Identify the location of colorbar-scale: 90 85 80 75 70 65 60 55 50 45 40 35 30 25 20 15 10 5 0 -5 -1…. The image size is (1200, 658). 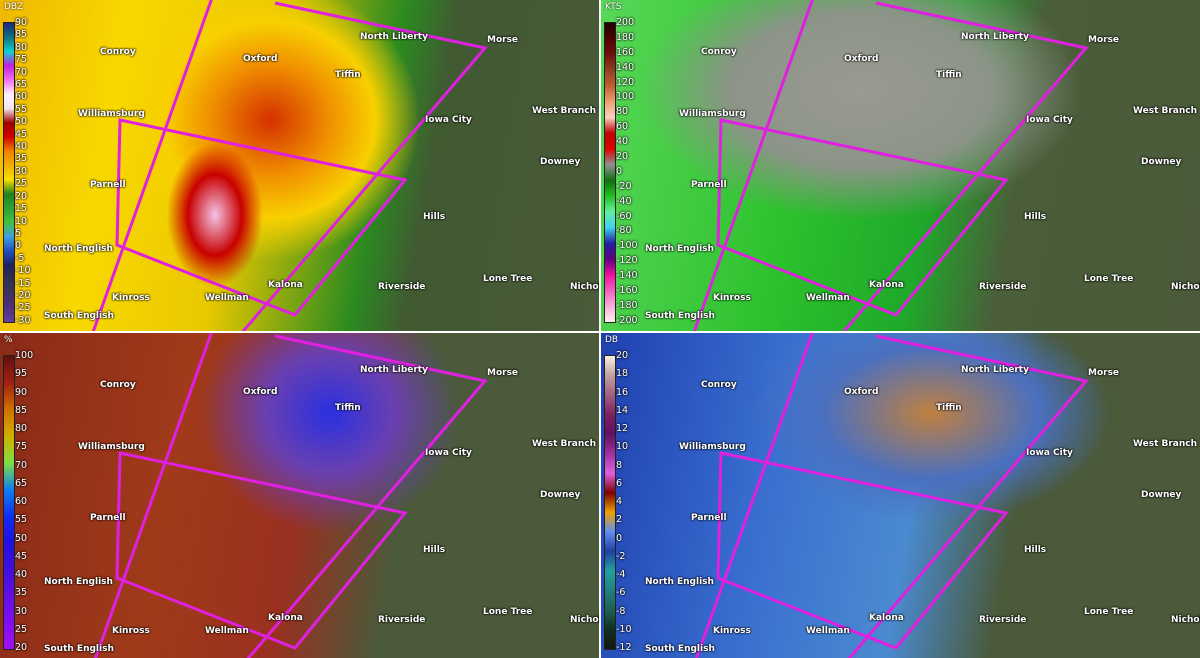
(23, 171).